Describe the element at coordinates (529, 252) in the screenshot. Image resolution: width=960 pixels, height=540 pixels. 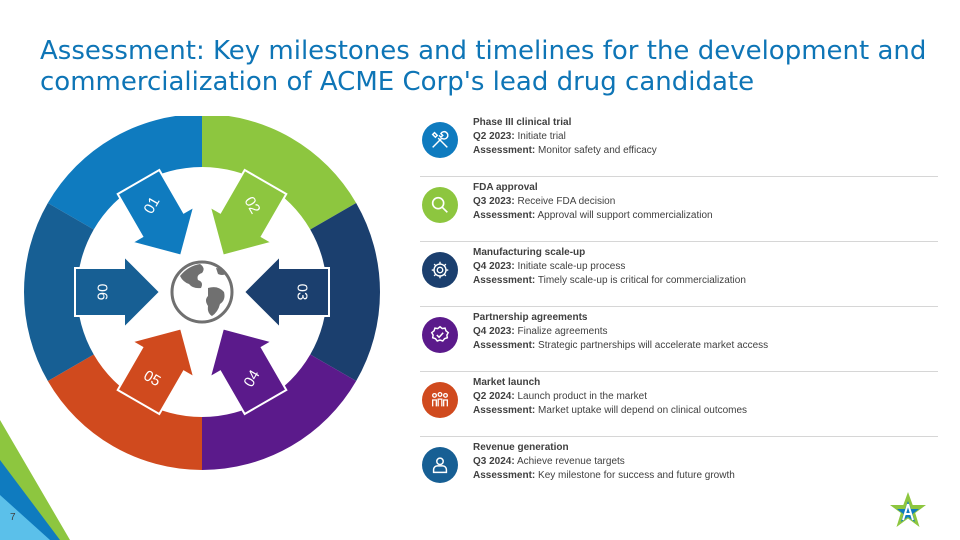
I see `milestone-heading: Manufacturing scale-up` at that location.